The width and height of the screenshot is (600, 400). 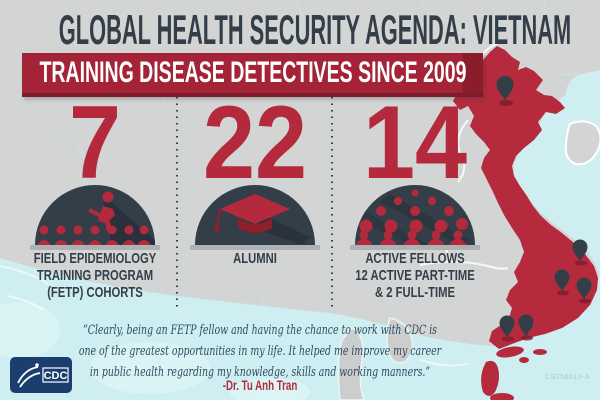 What do you see at coordinates (568, 377) in the screenshot?
I see `doc-code: CS256013-A` at bounding box center [568, 377].